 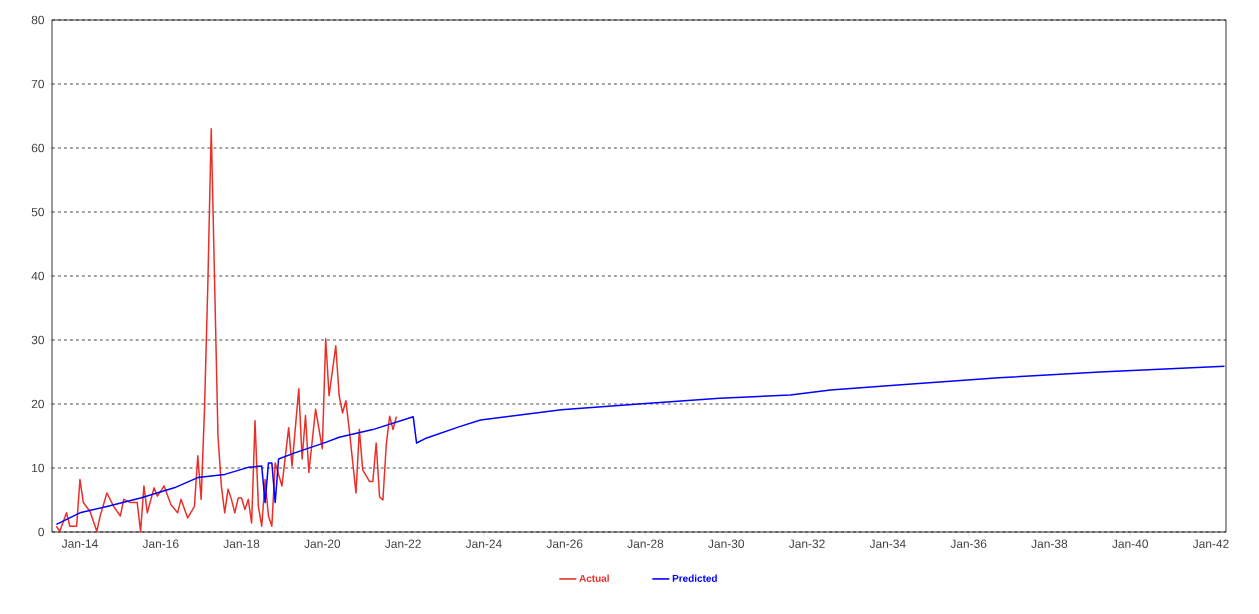 I want to click on y-tick-label: 10, so click(x=38, y=468).